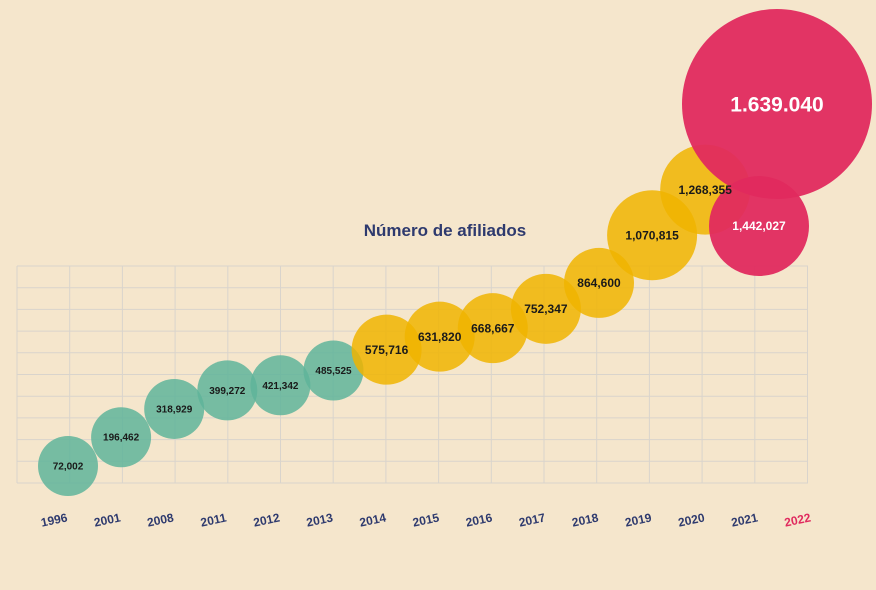 Image resolution: width=876 pixels, height=590 pixels. I want to click on value-label-2012: 421,342, so click(280, 386).